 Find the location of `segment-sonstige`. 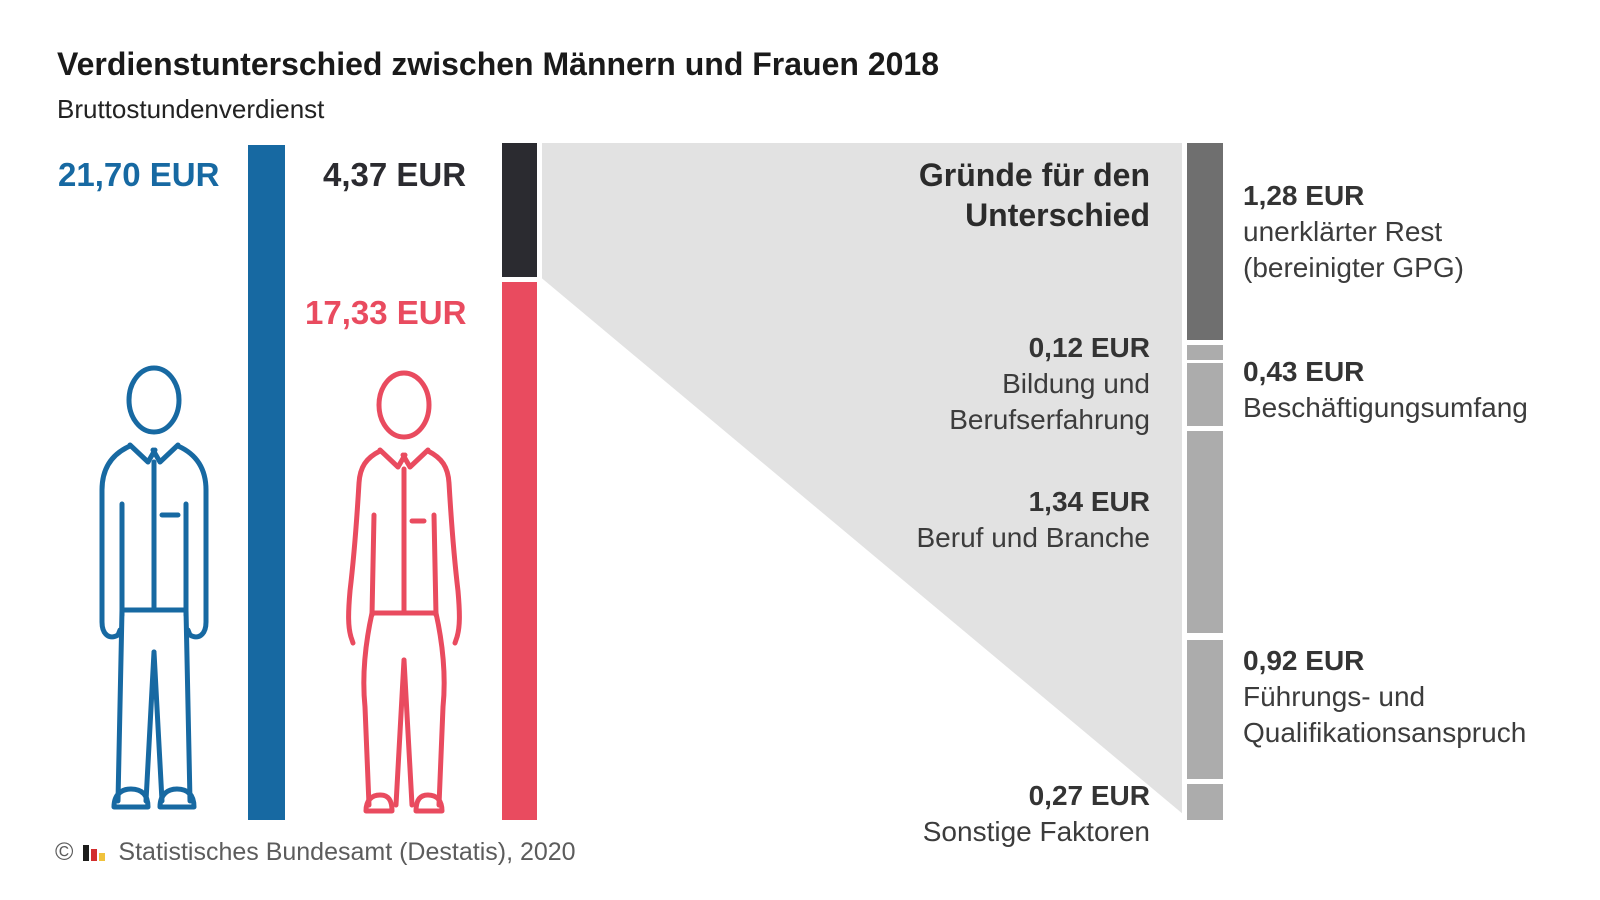

segment-sonstige is located at coordinates (1205, 802).